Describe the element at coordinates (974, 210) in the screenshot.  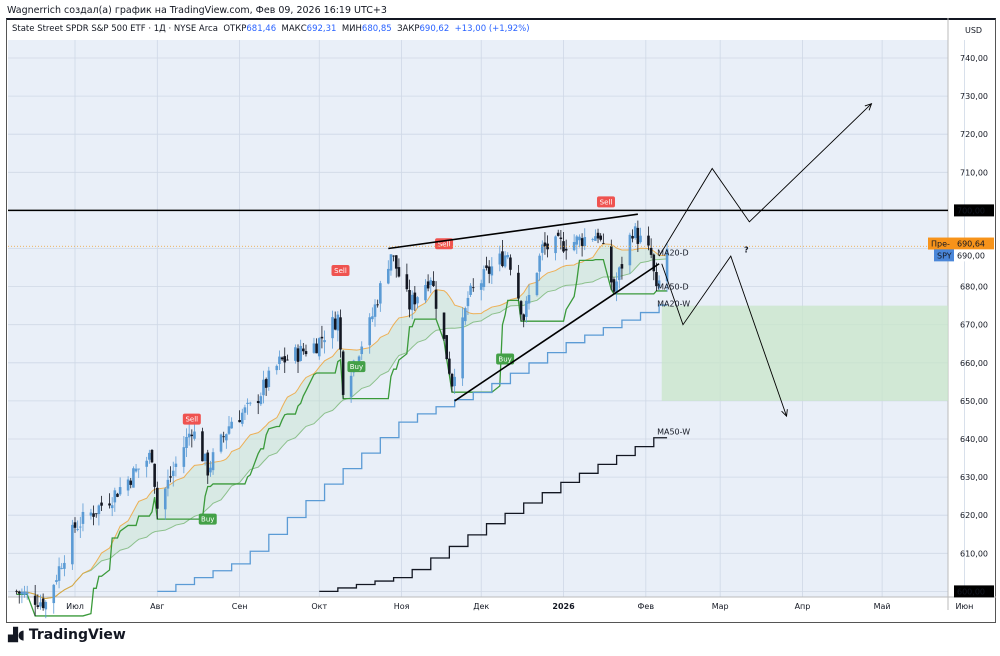
I see `badge-700-bg` at that location.